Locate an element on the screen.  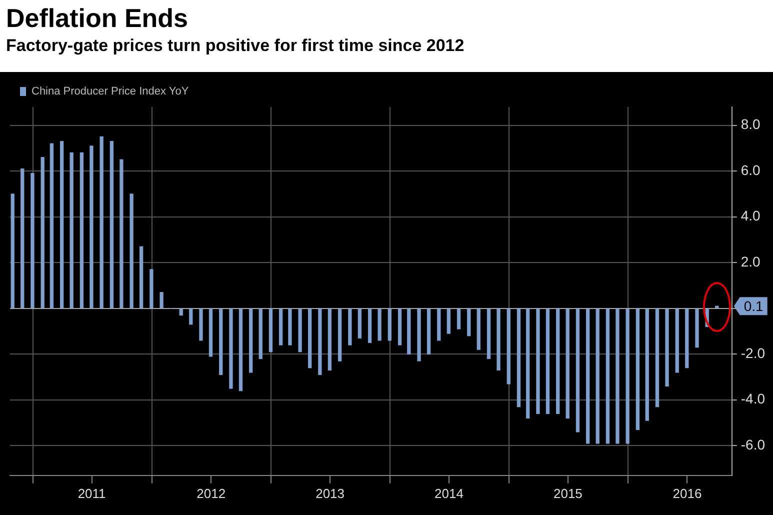
chart-subtitle: Factory-gate prices turn positive for first time since 2012 is located at coordinates (236, 46).